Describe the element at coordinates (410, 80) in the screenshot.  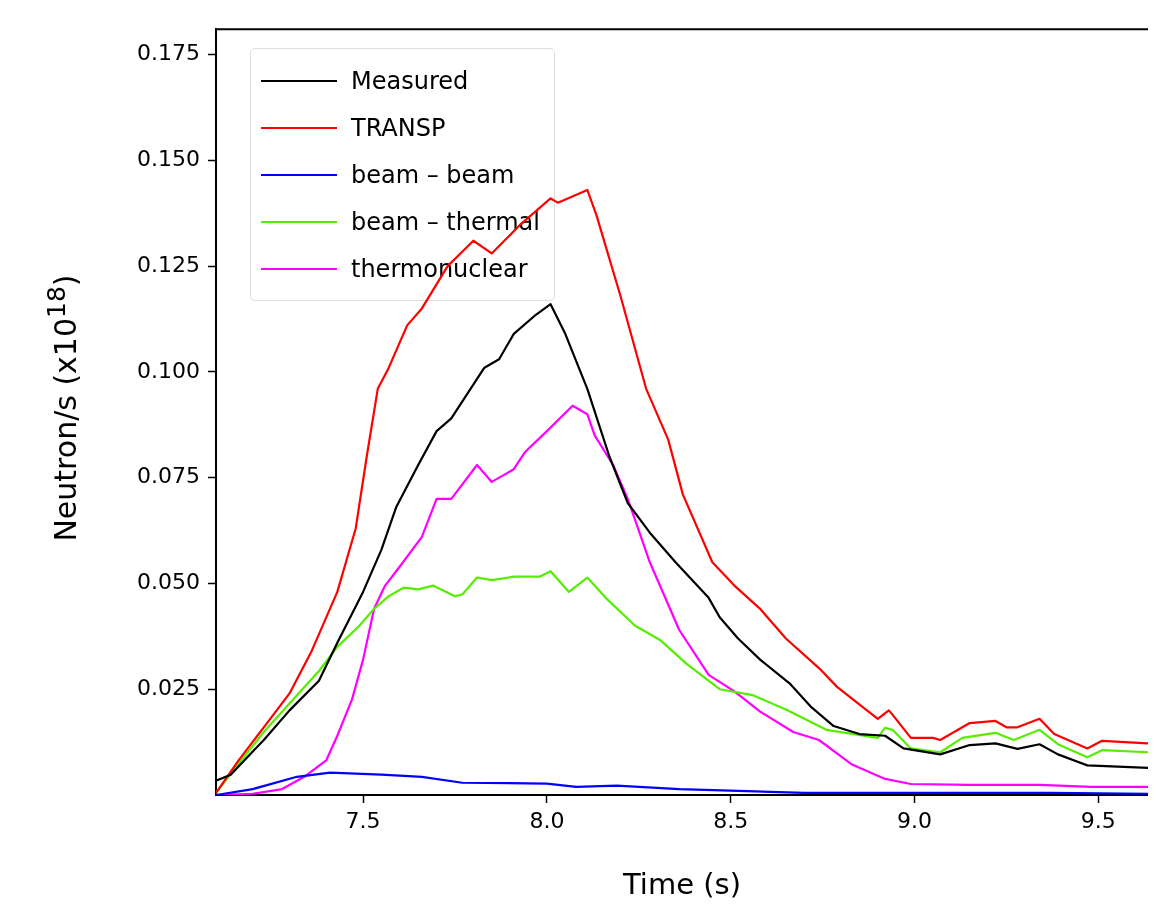
I see `legend-label: Measured` at that location.